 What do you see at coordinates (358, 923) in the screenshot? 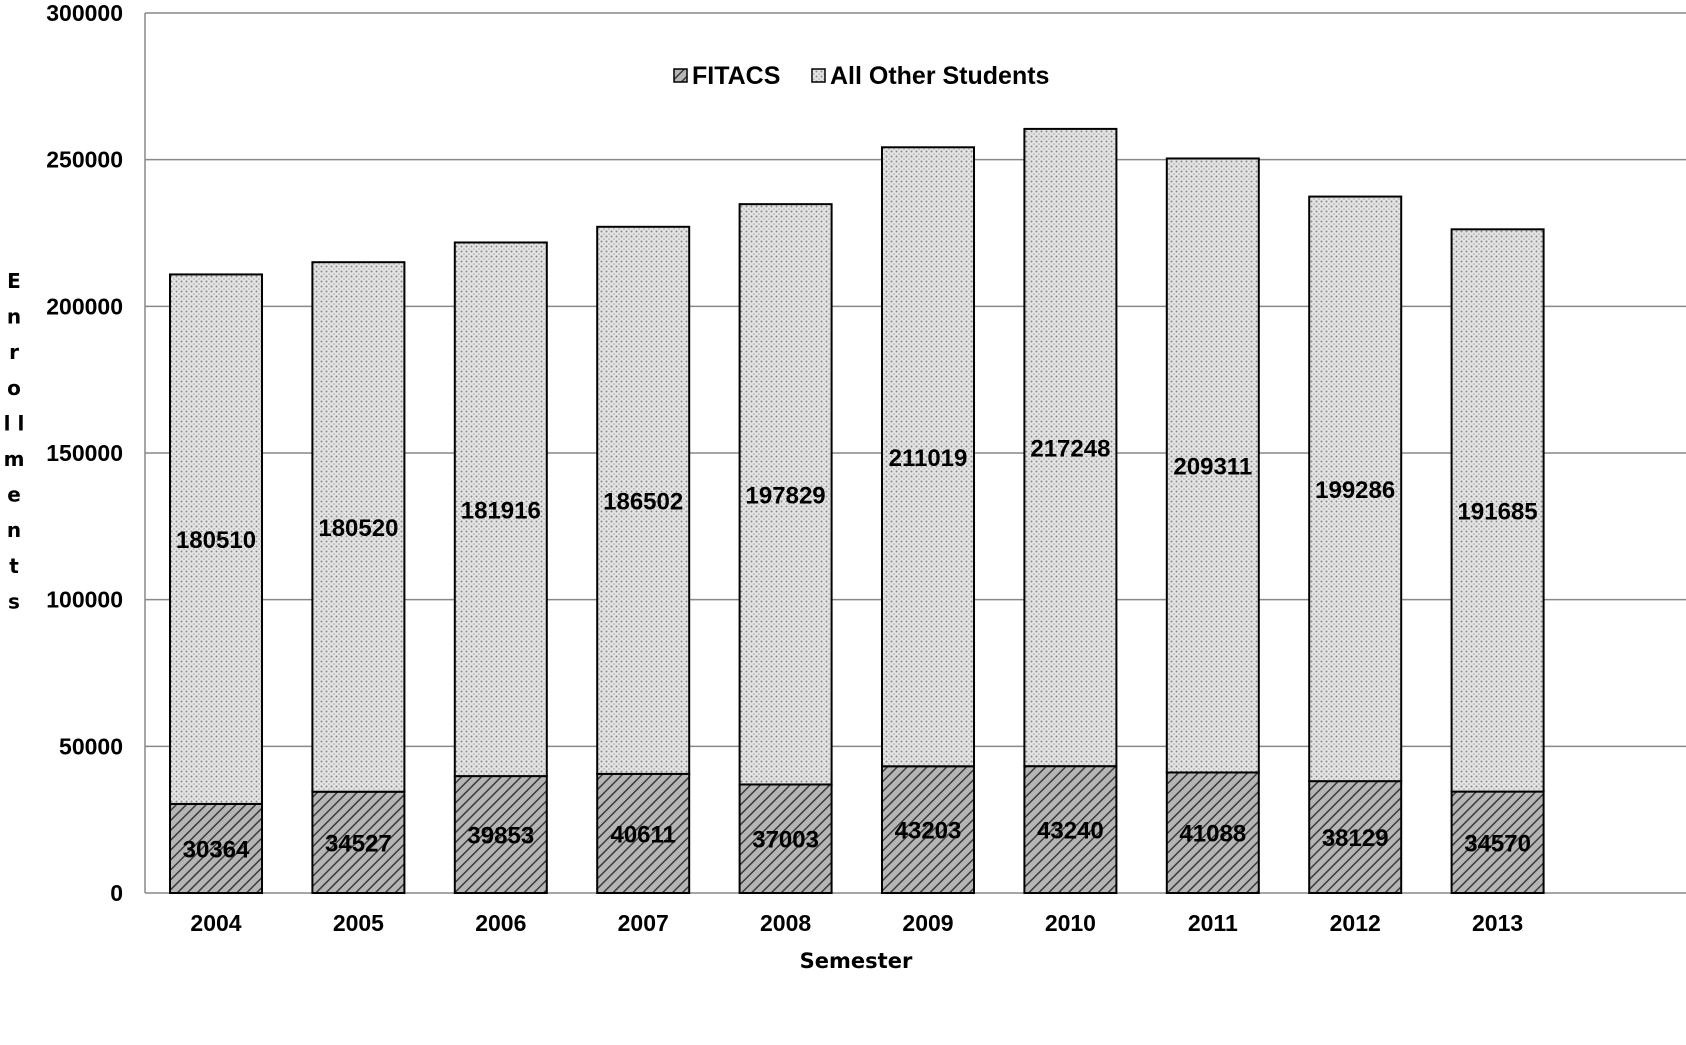
I see `x-tick-label-2005: 2005` at bounding box center [358, 923].